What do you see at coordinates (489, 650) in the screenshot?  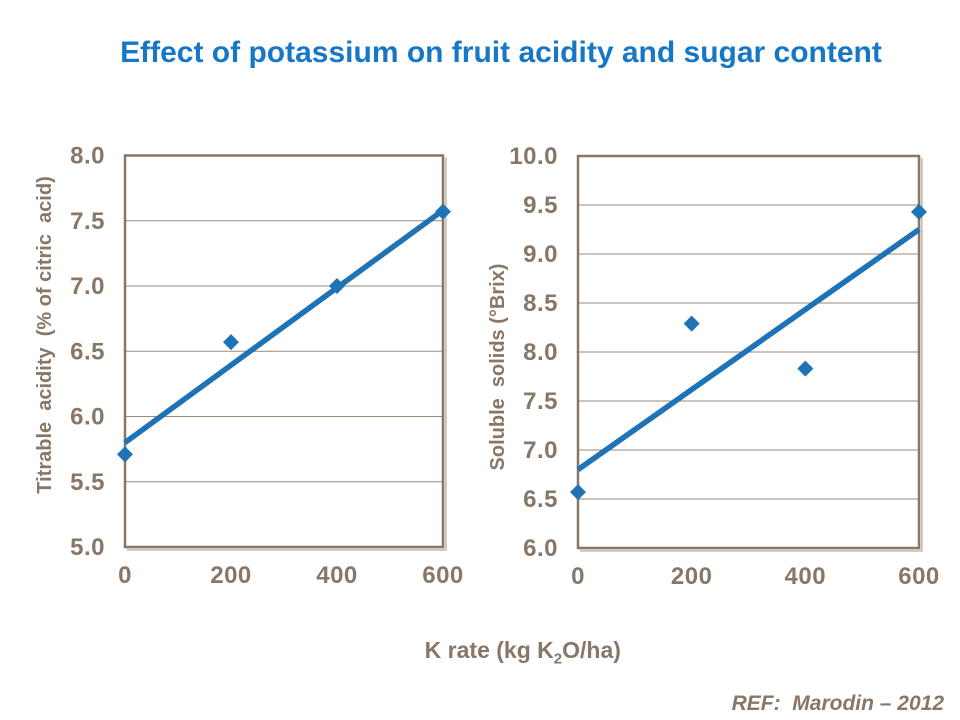 I see `x-axis-label-text: K rate (kg K` at bounding box center [489, 650].